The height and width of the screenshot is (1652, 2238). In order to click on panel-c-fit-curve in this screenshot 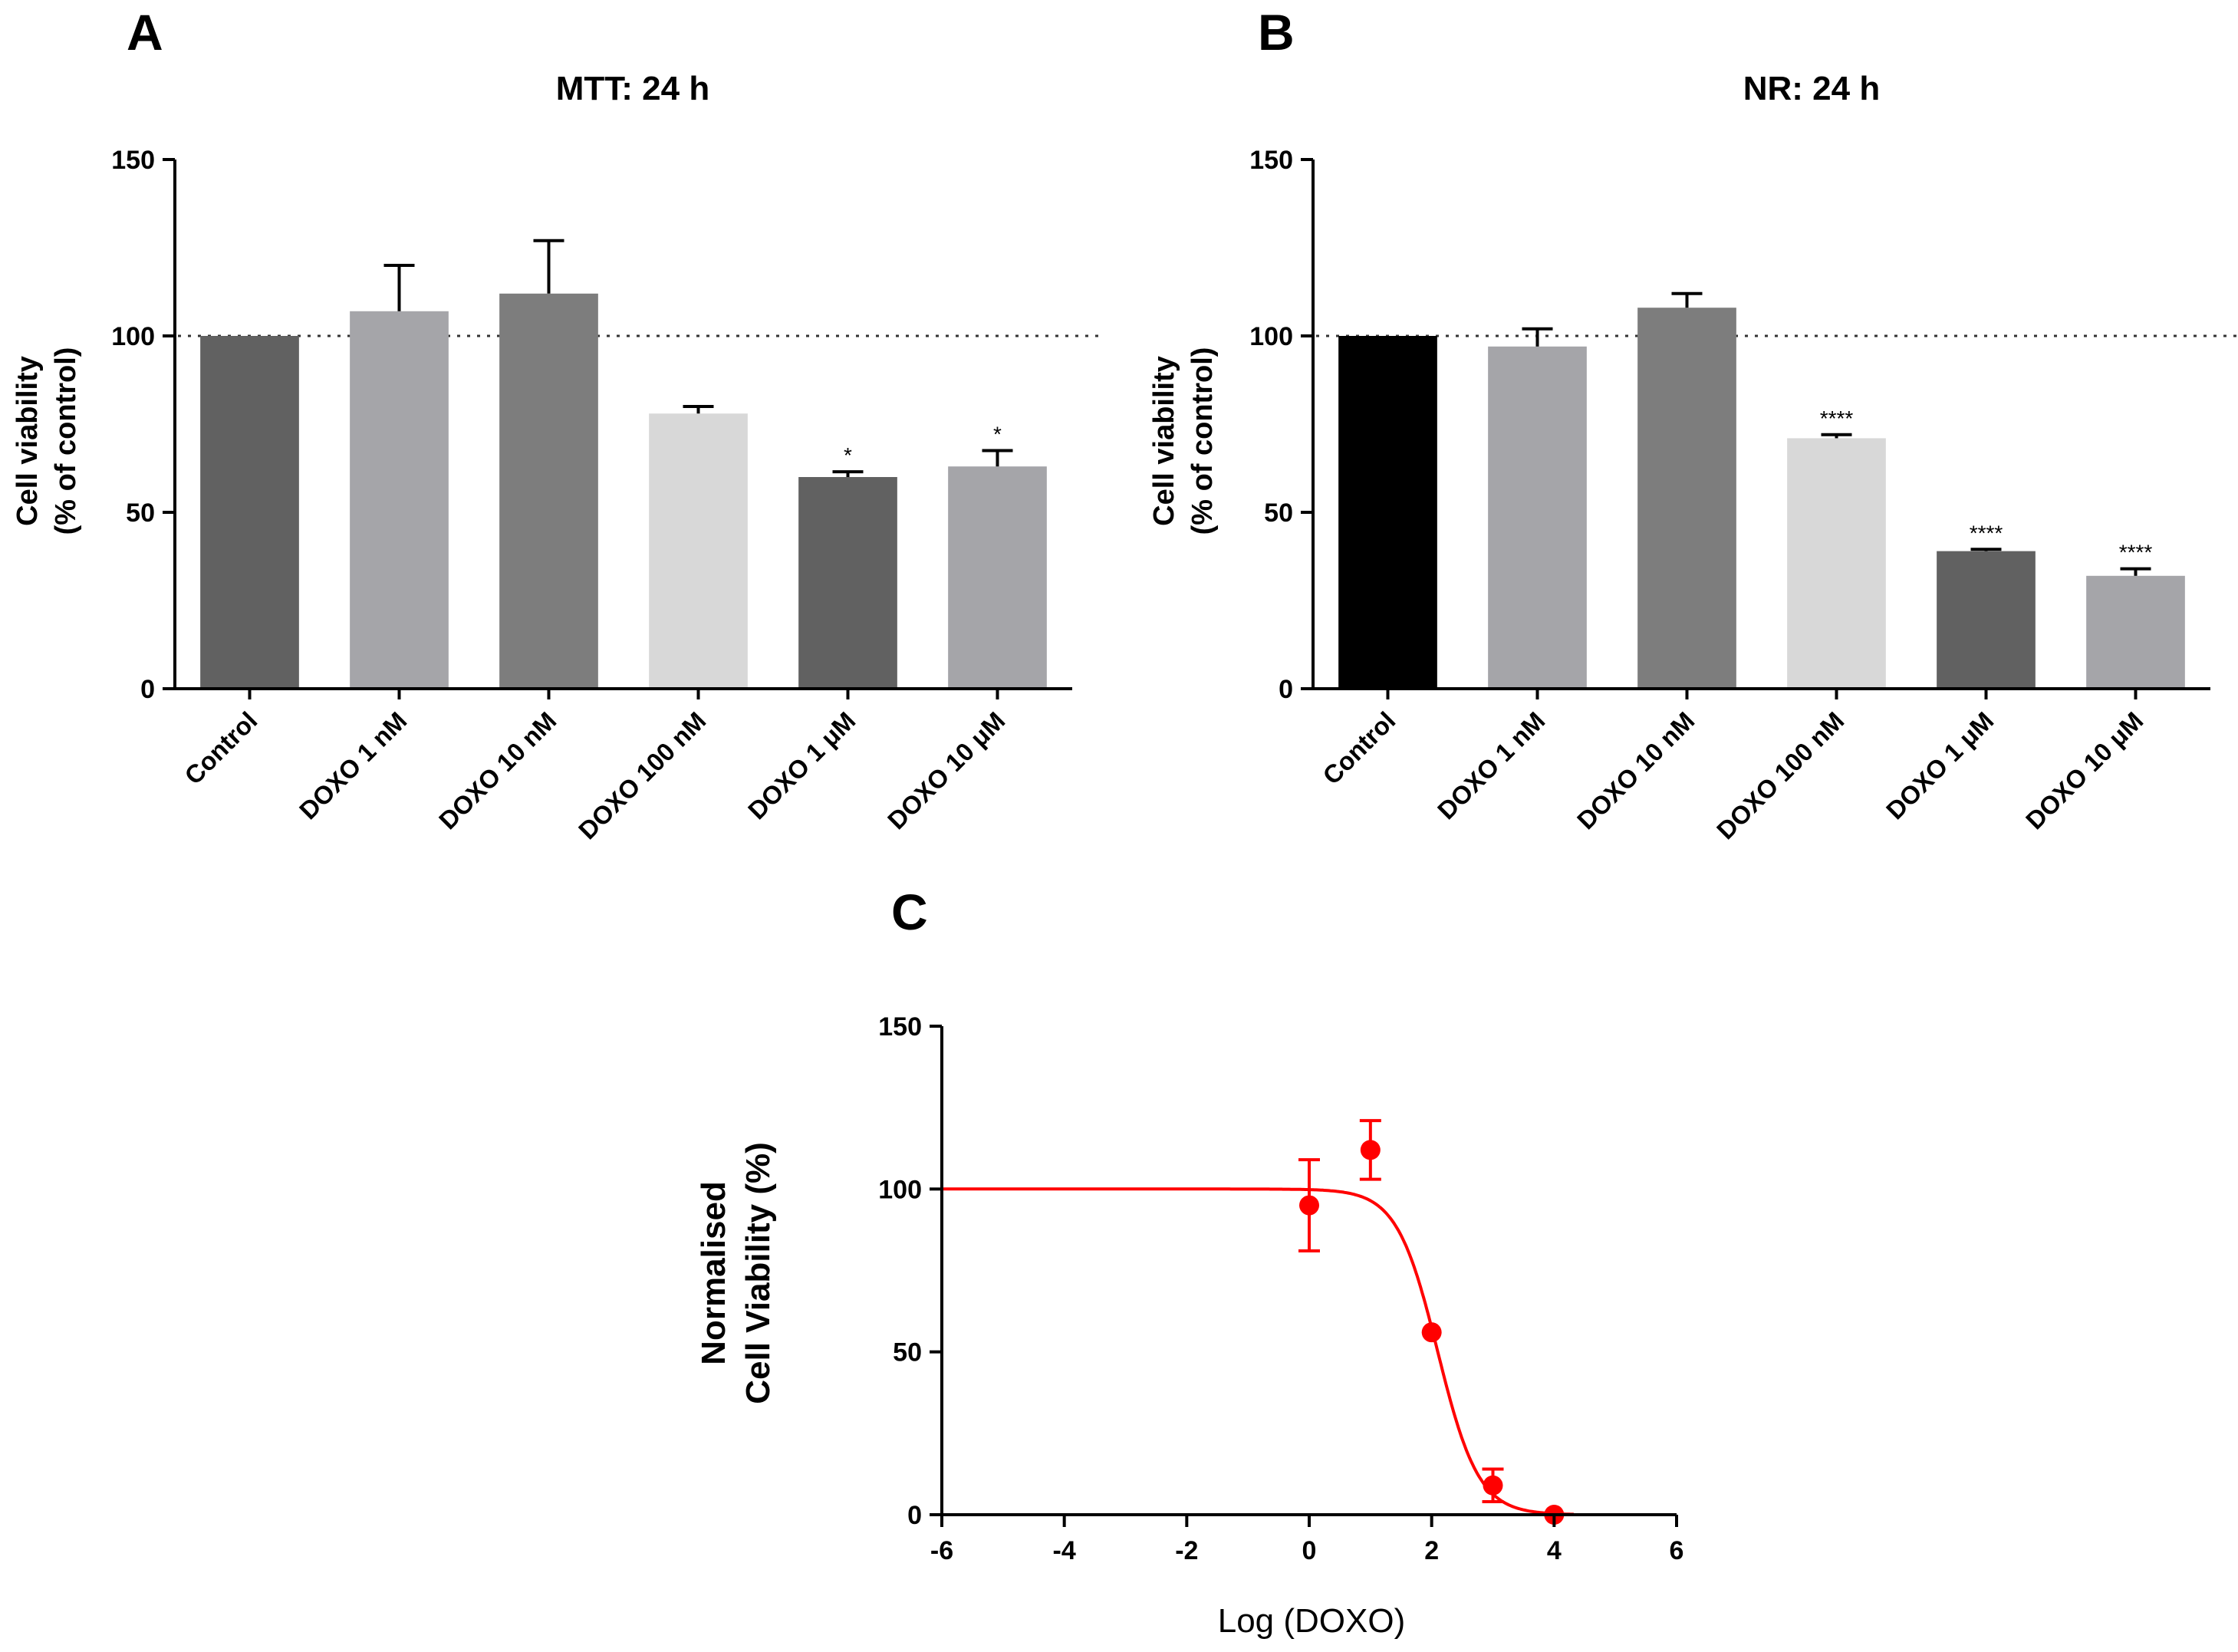, I will do `click(1258, 1351)`.